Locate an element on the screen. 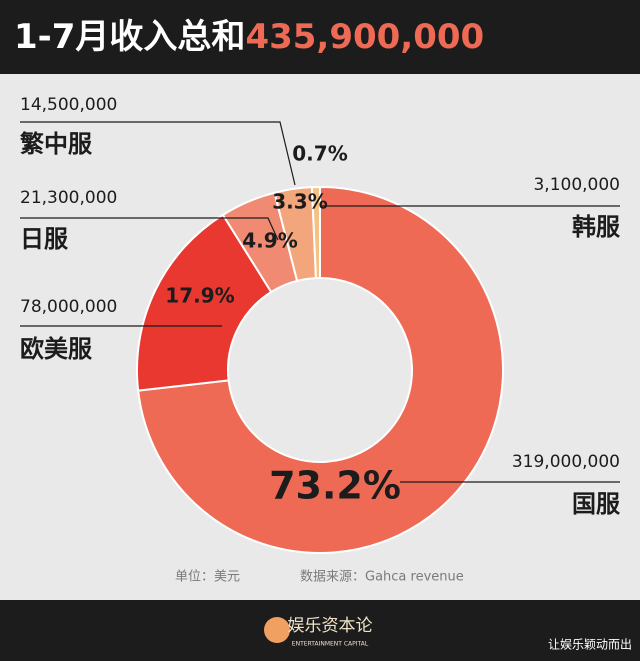 Image resolution: width=640 pixels, height=661 pixels. amount-label: 3,100,000 is located at coordinates (576, 185).